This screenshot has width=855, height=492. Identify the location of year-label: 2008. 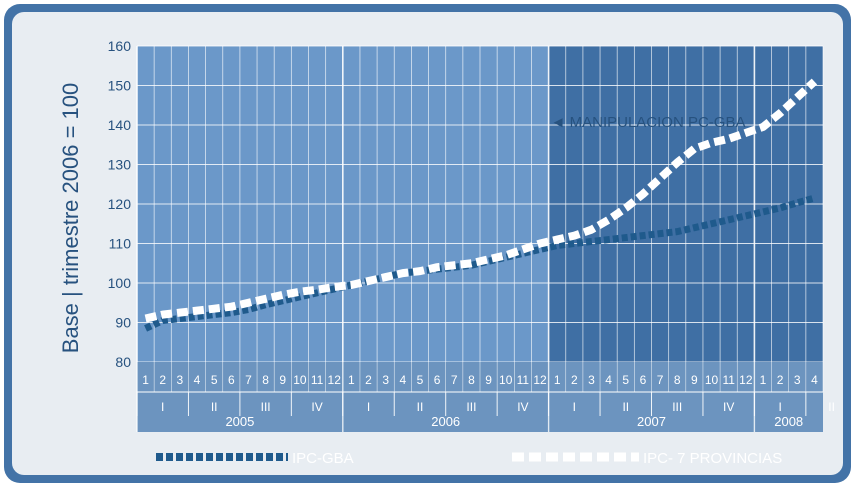
(788, 421).